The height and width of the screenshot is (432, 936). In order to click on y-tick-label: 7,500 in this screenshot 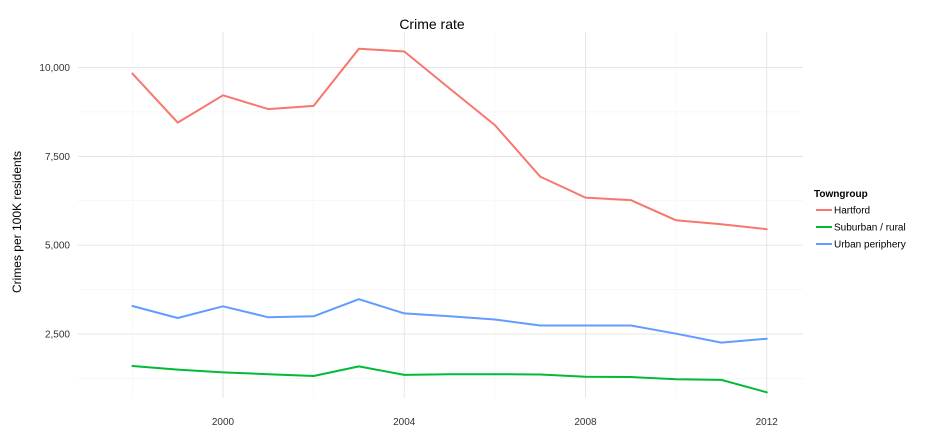, I will do `click(57, 157)`.